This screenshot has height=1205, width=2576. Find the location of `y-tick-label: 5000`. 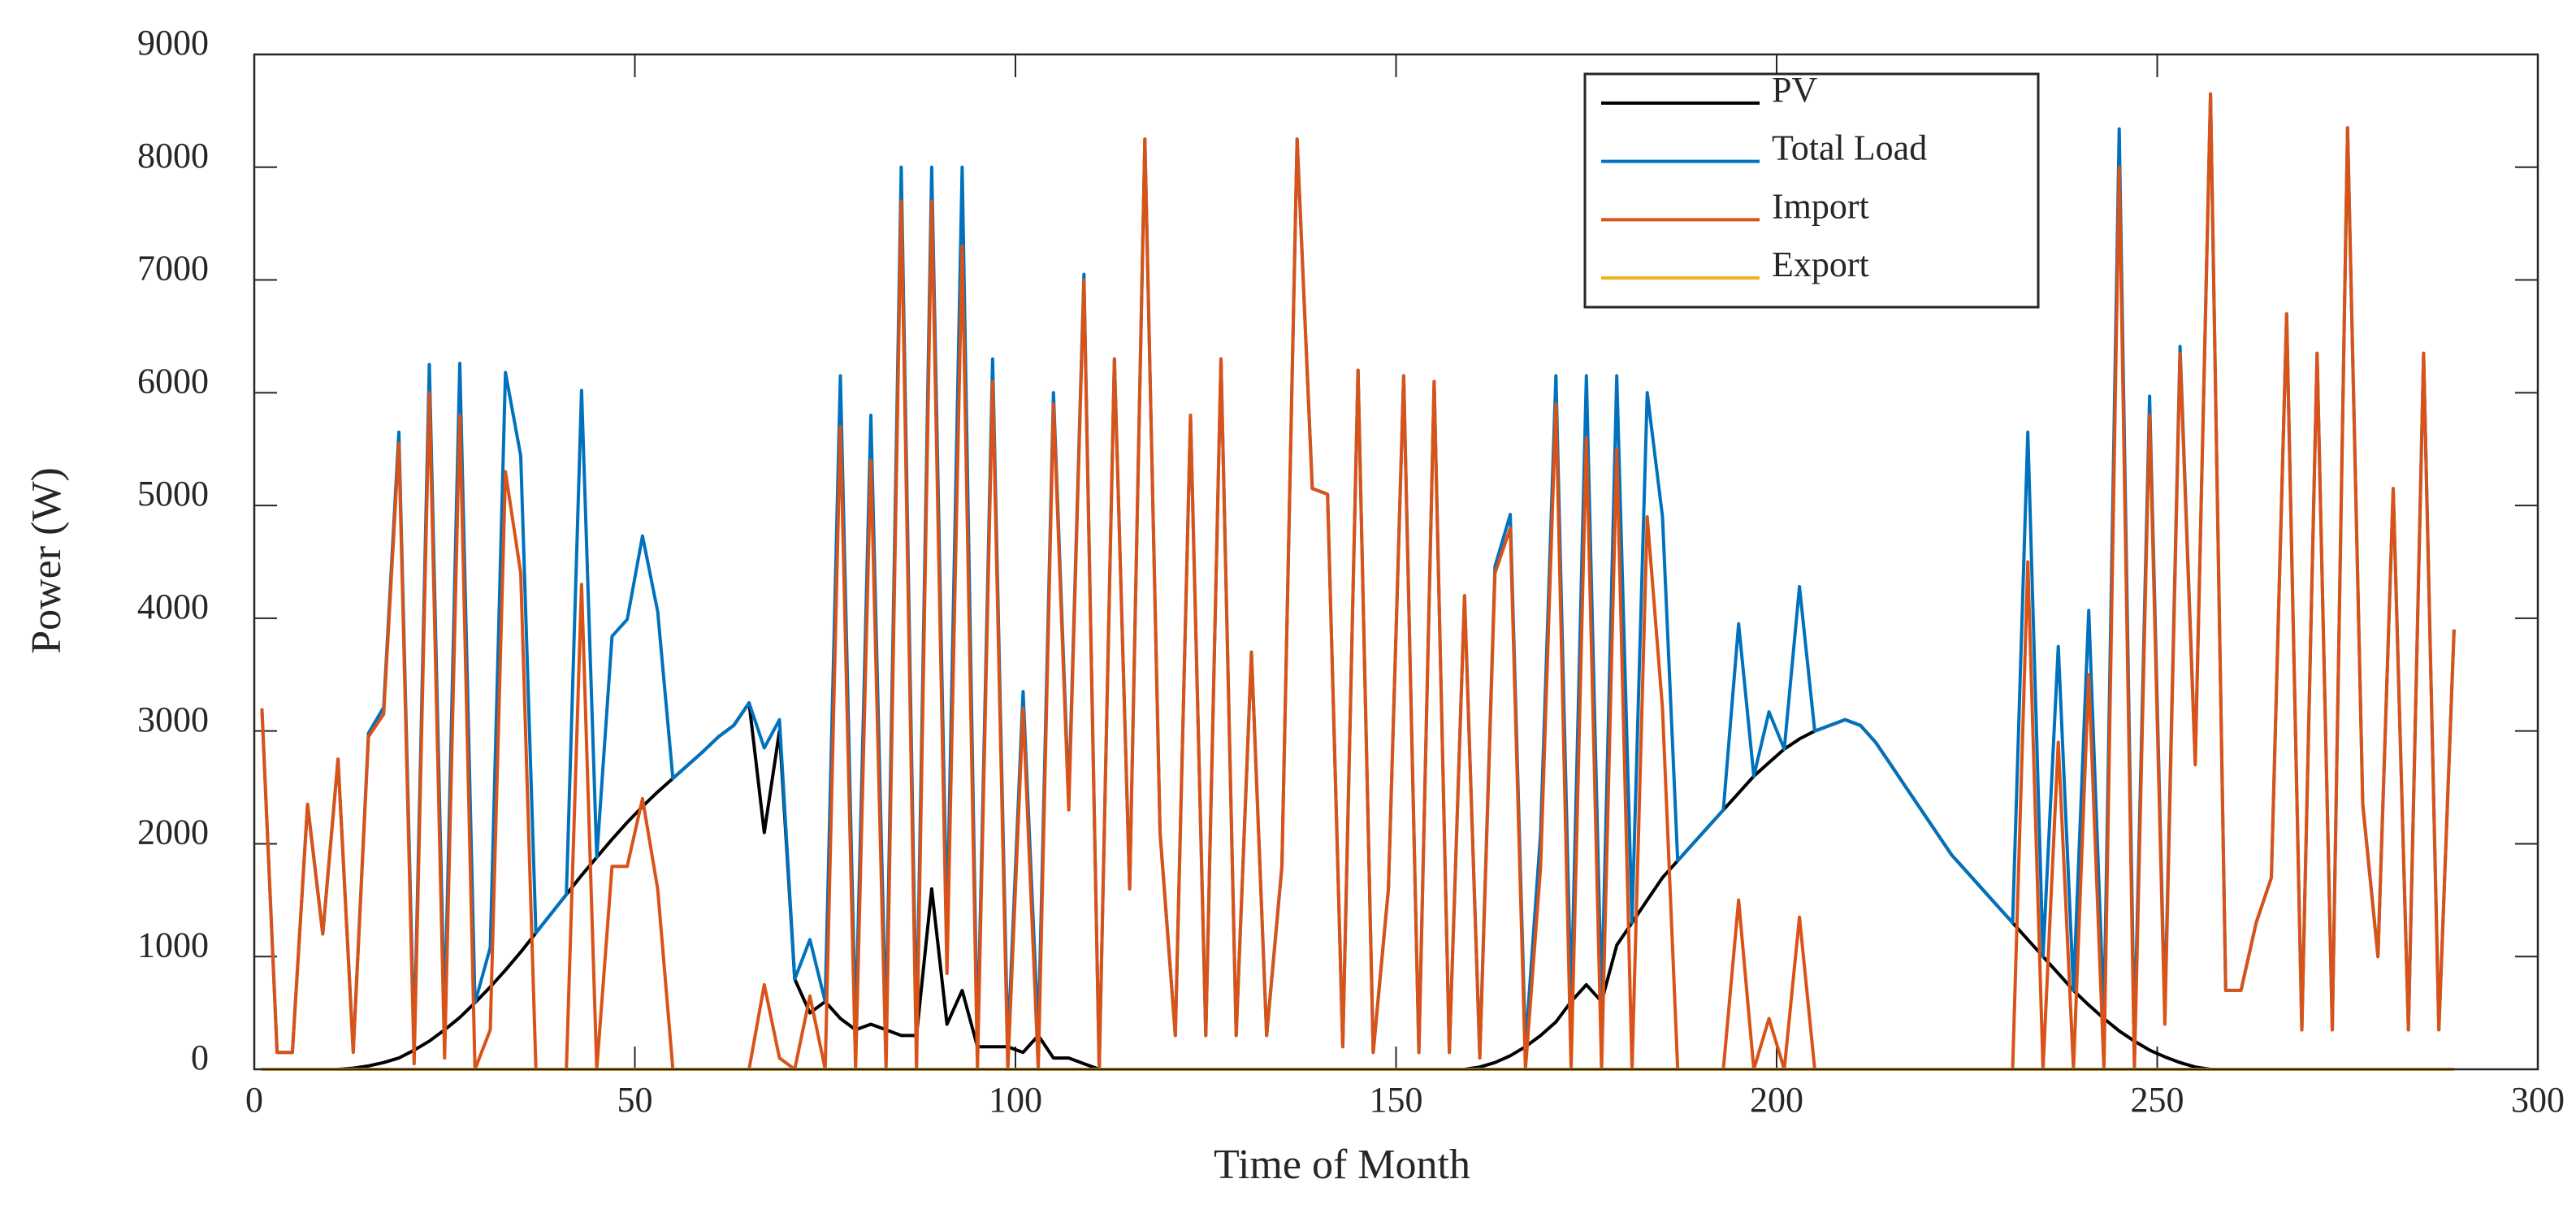

y-tick-label: 5000 is located at coordinates (173, 494).